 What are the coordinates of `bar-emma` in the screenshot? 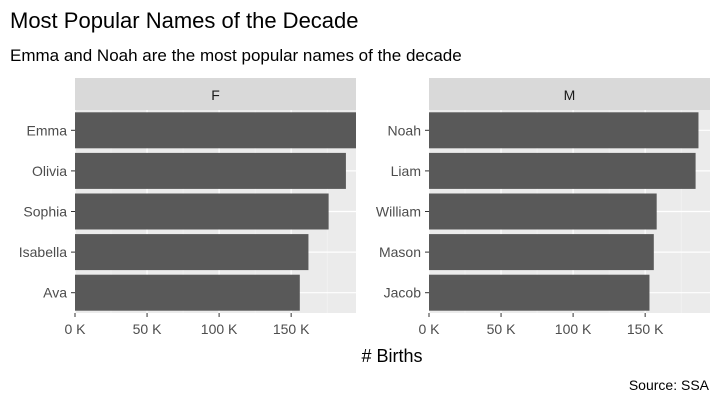 It's located at (215, 130).